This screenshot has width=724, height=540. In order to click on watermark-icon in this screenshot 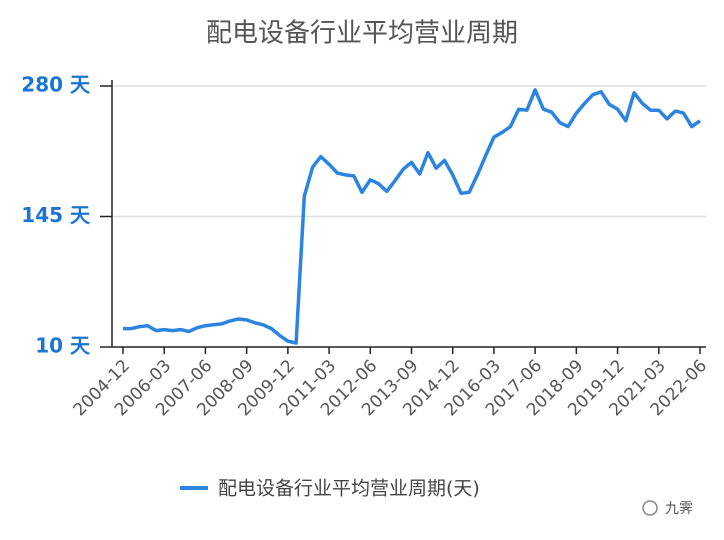, I will do `click(650, 508)`.